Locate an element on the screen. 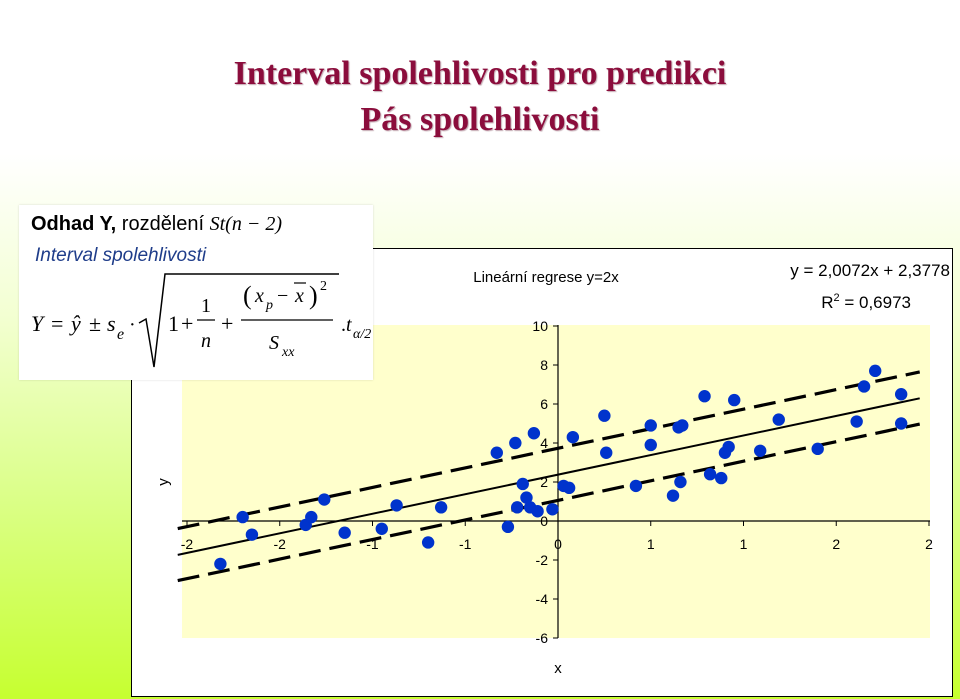 Image resolution: width=960 pixels, height=699 pixels. y-tick-label: 8 is located at coordinates (544, 365).